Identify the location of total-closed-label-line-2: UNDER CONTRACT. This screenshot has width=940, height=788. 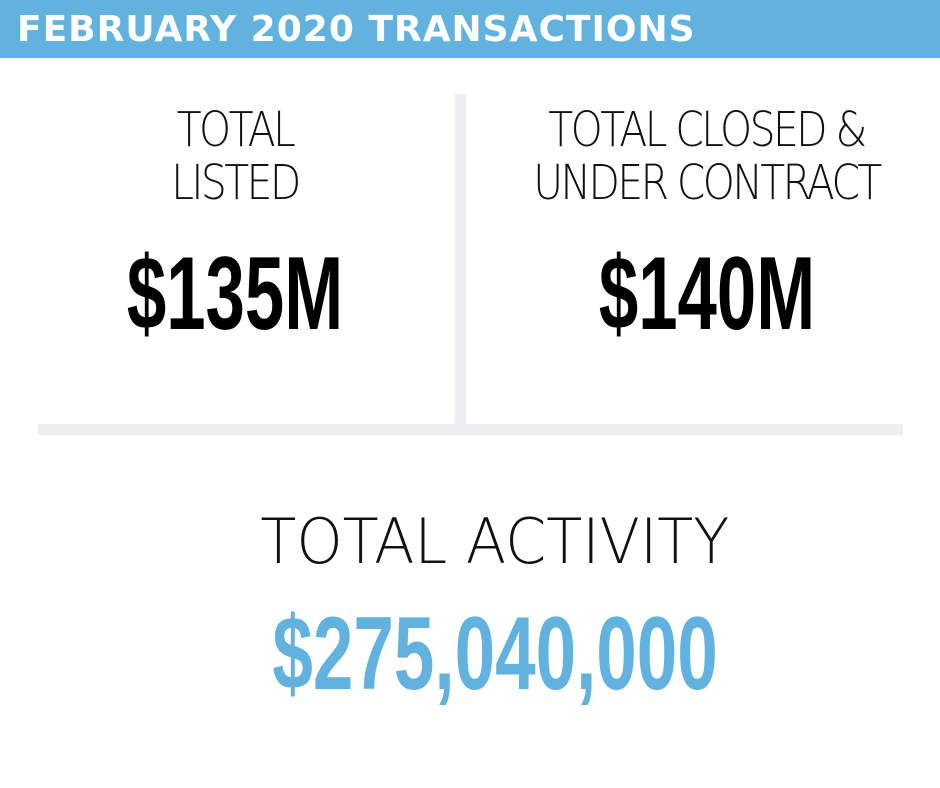
(707, 183).